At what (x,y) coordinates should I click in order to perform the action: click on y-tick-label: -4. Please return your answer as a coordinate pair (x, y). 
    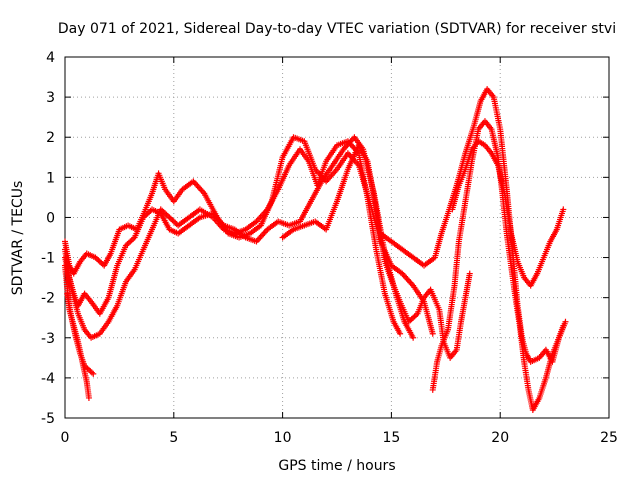
    Looking at the image, I should click on (48, 379).